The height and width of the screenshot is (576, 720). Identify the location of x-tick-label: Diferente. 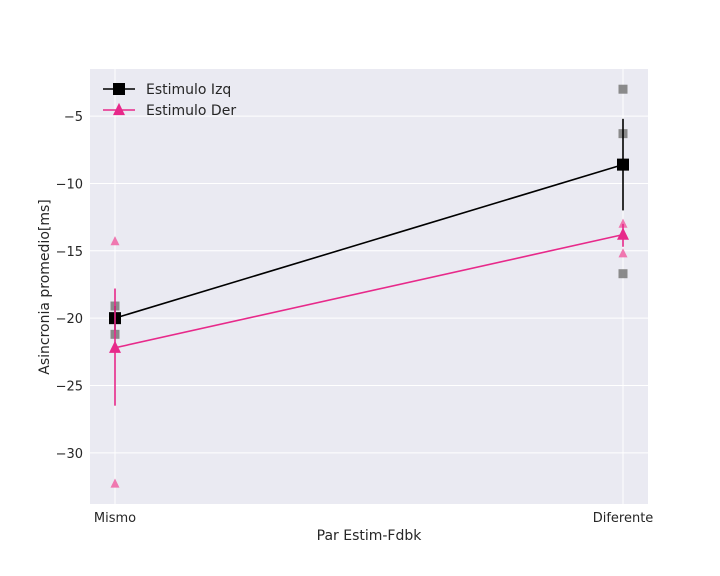
(623, 518).